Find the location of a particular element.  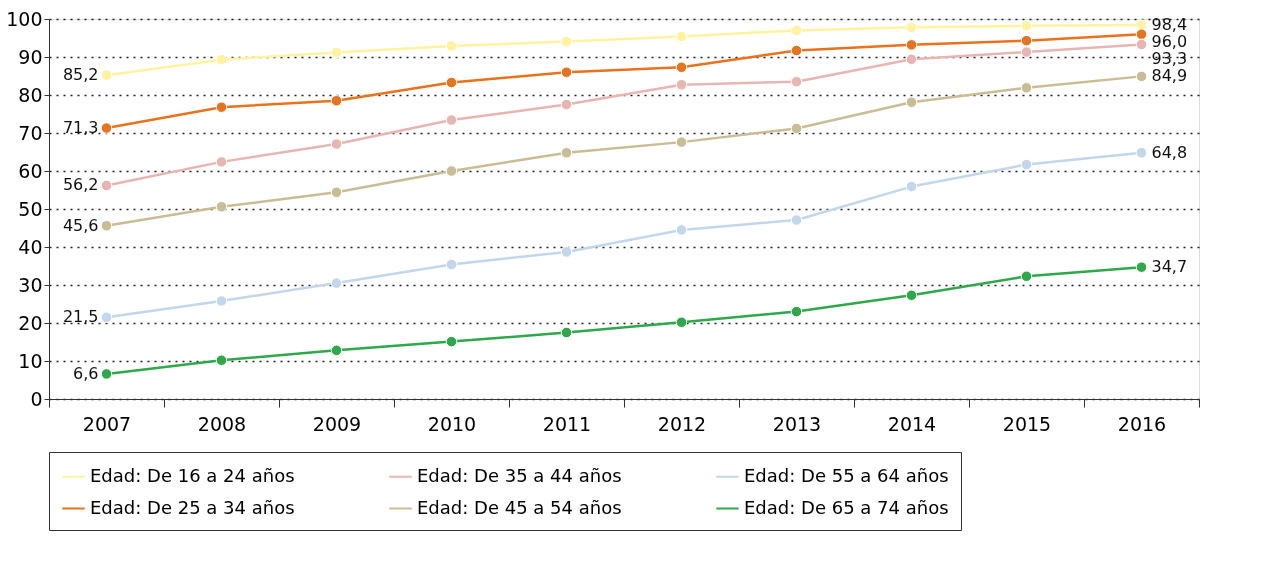

x-tick-label: 2010 is located at coordinates (452, 423).